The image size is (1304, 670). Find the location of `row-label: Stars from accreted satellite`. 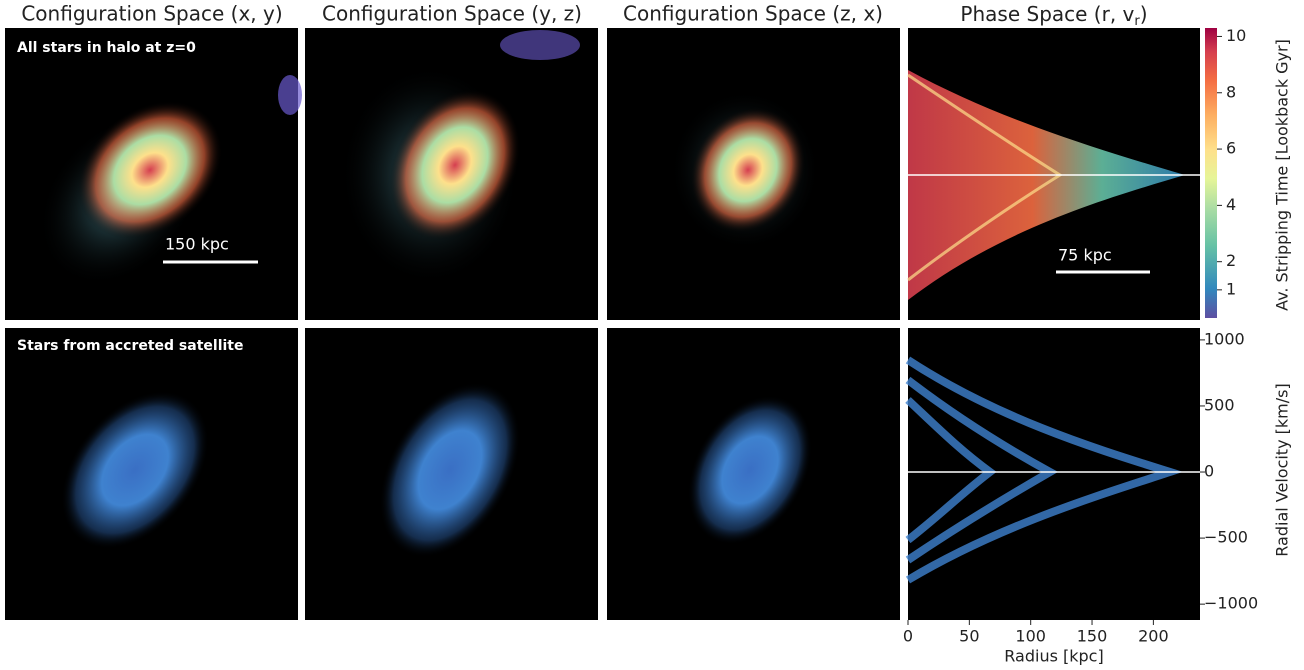

row-label: Stars from accreted satellite is located at coordinates (130, 346).